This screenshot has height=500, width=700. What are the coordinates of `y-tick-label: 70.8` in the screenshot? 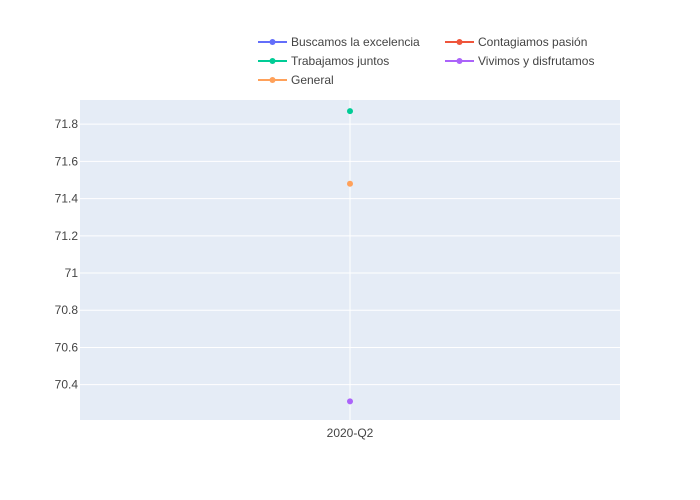 It's located at (67, 310).